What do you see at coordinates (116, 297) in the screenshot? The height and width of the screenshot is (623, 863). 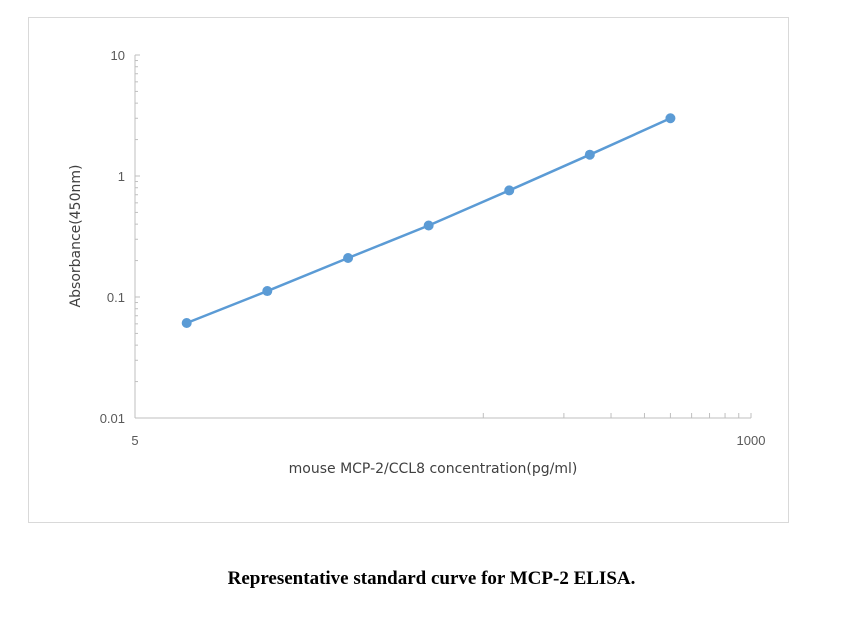 I see `y-tick-label: 0.1` at bounding box center [116, 297].